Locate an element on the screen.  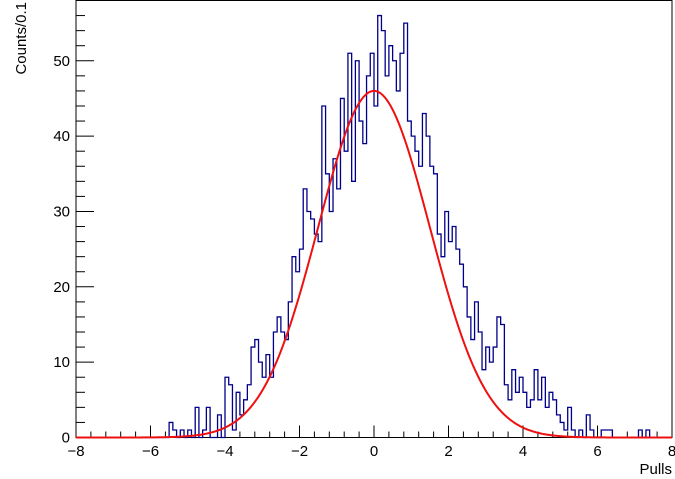
y-tick-label: 0 is located at coordinates (66, 438).